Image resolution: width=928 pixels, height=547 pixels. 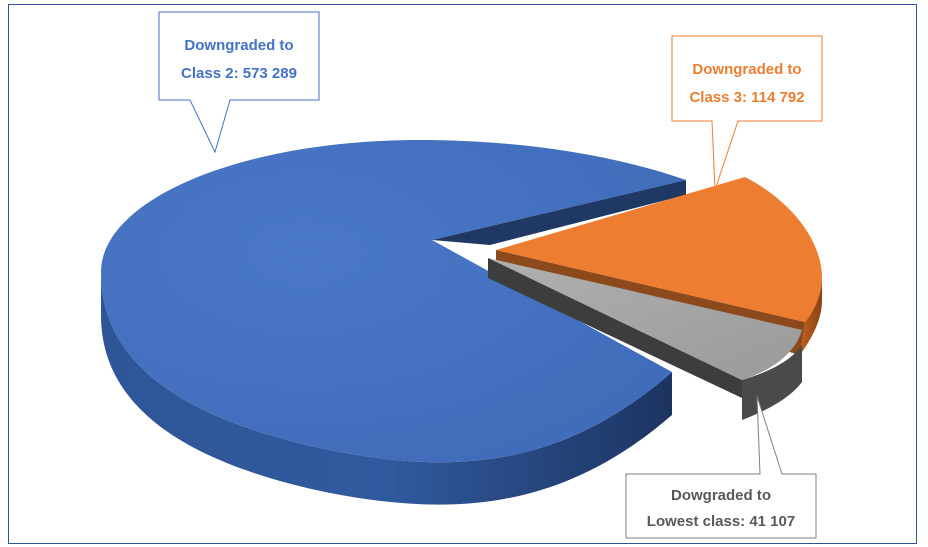 I want to click on slice-lowest-top, so click(x=645, y=319).